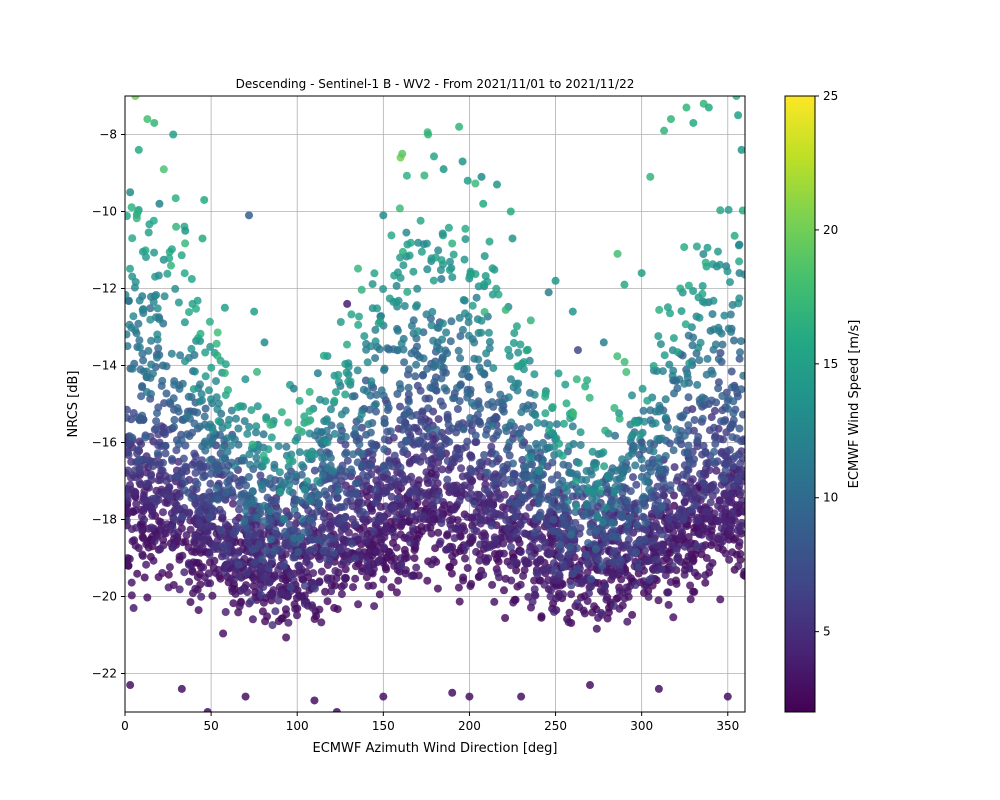 The image size is (1000, 800). I want to click on colorbar-tick-label: 25, so click(830, 96).